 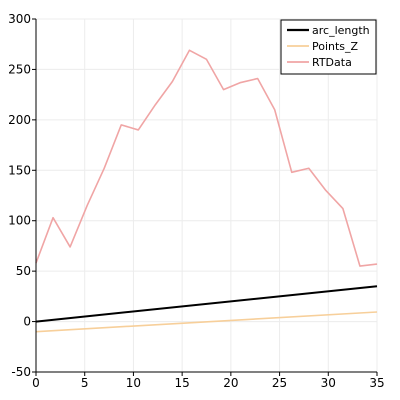 What do you see at coordinates (332, 62) in the screenshot?
I see `legend-label: RTData` at bounding box center [332, 62].